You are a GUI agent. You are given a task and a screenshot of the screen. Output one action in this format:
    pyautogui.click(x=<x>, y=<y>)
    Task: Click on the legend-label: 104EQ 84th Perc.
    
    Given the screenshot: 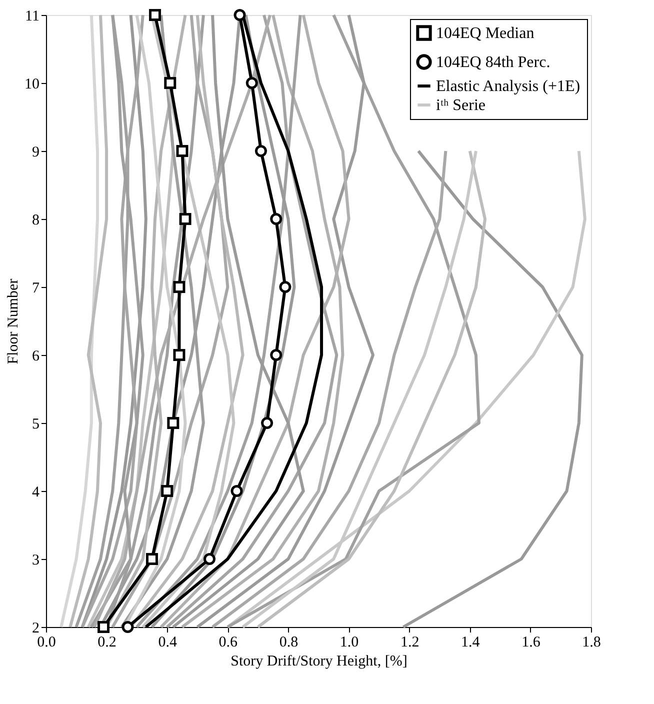 What is the action you would take?
    pyautogui.click(x=493, y=62)
    